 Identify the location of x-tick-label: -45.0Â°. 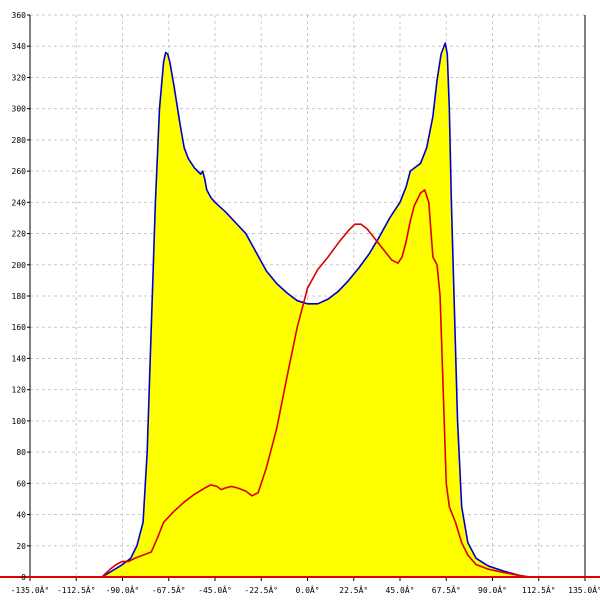
(215, 589).